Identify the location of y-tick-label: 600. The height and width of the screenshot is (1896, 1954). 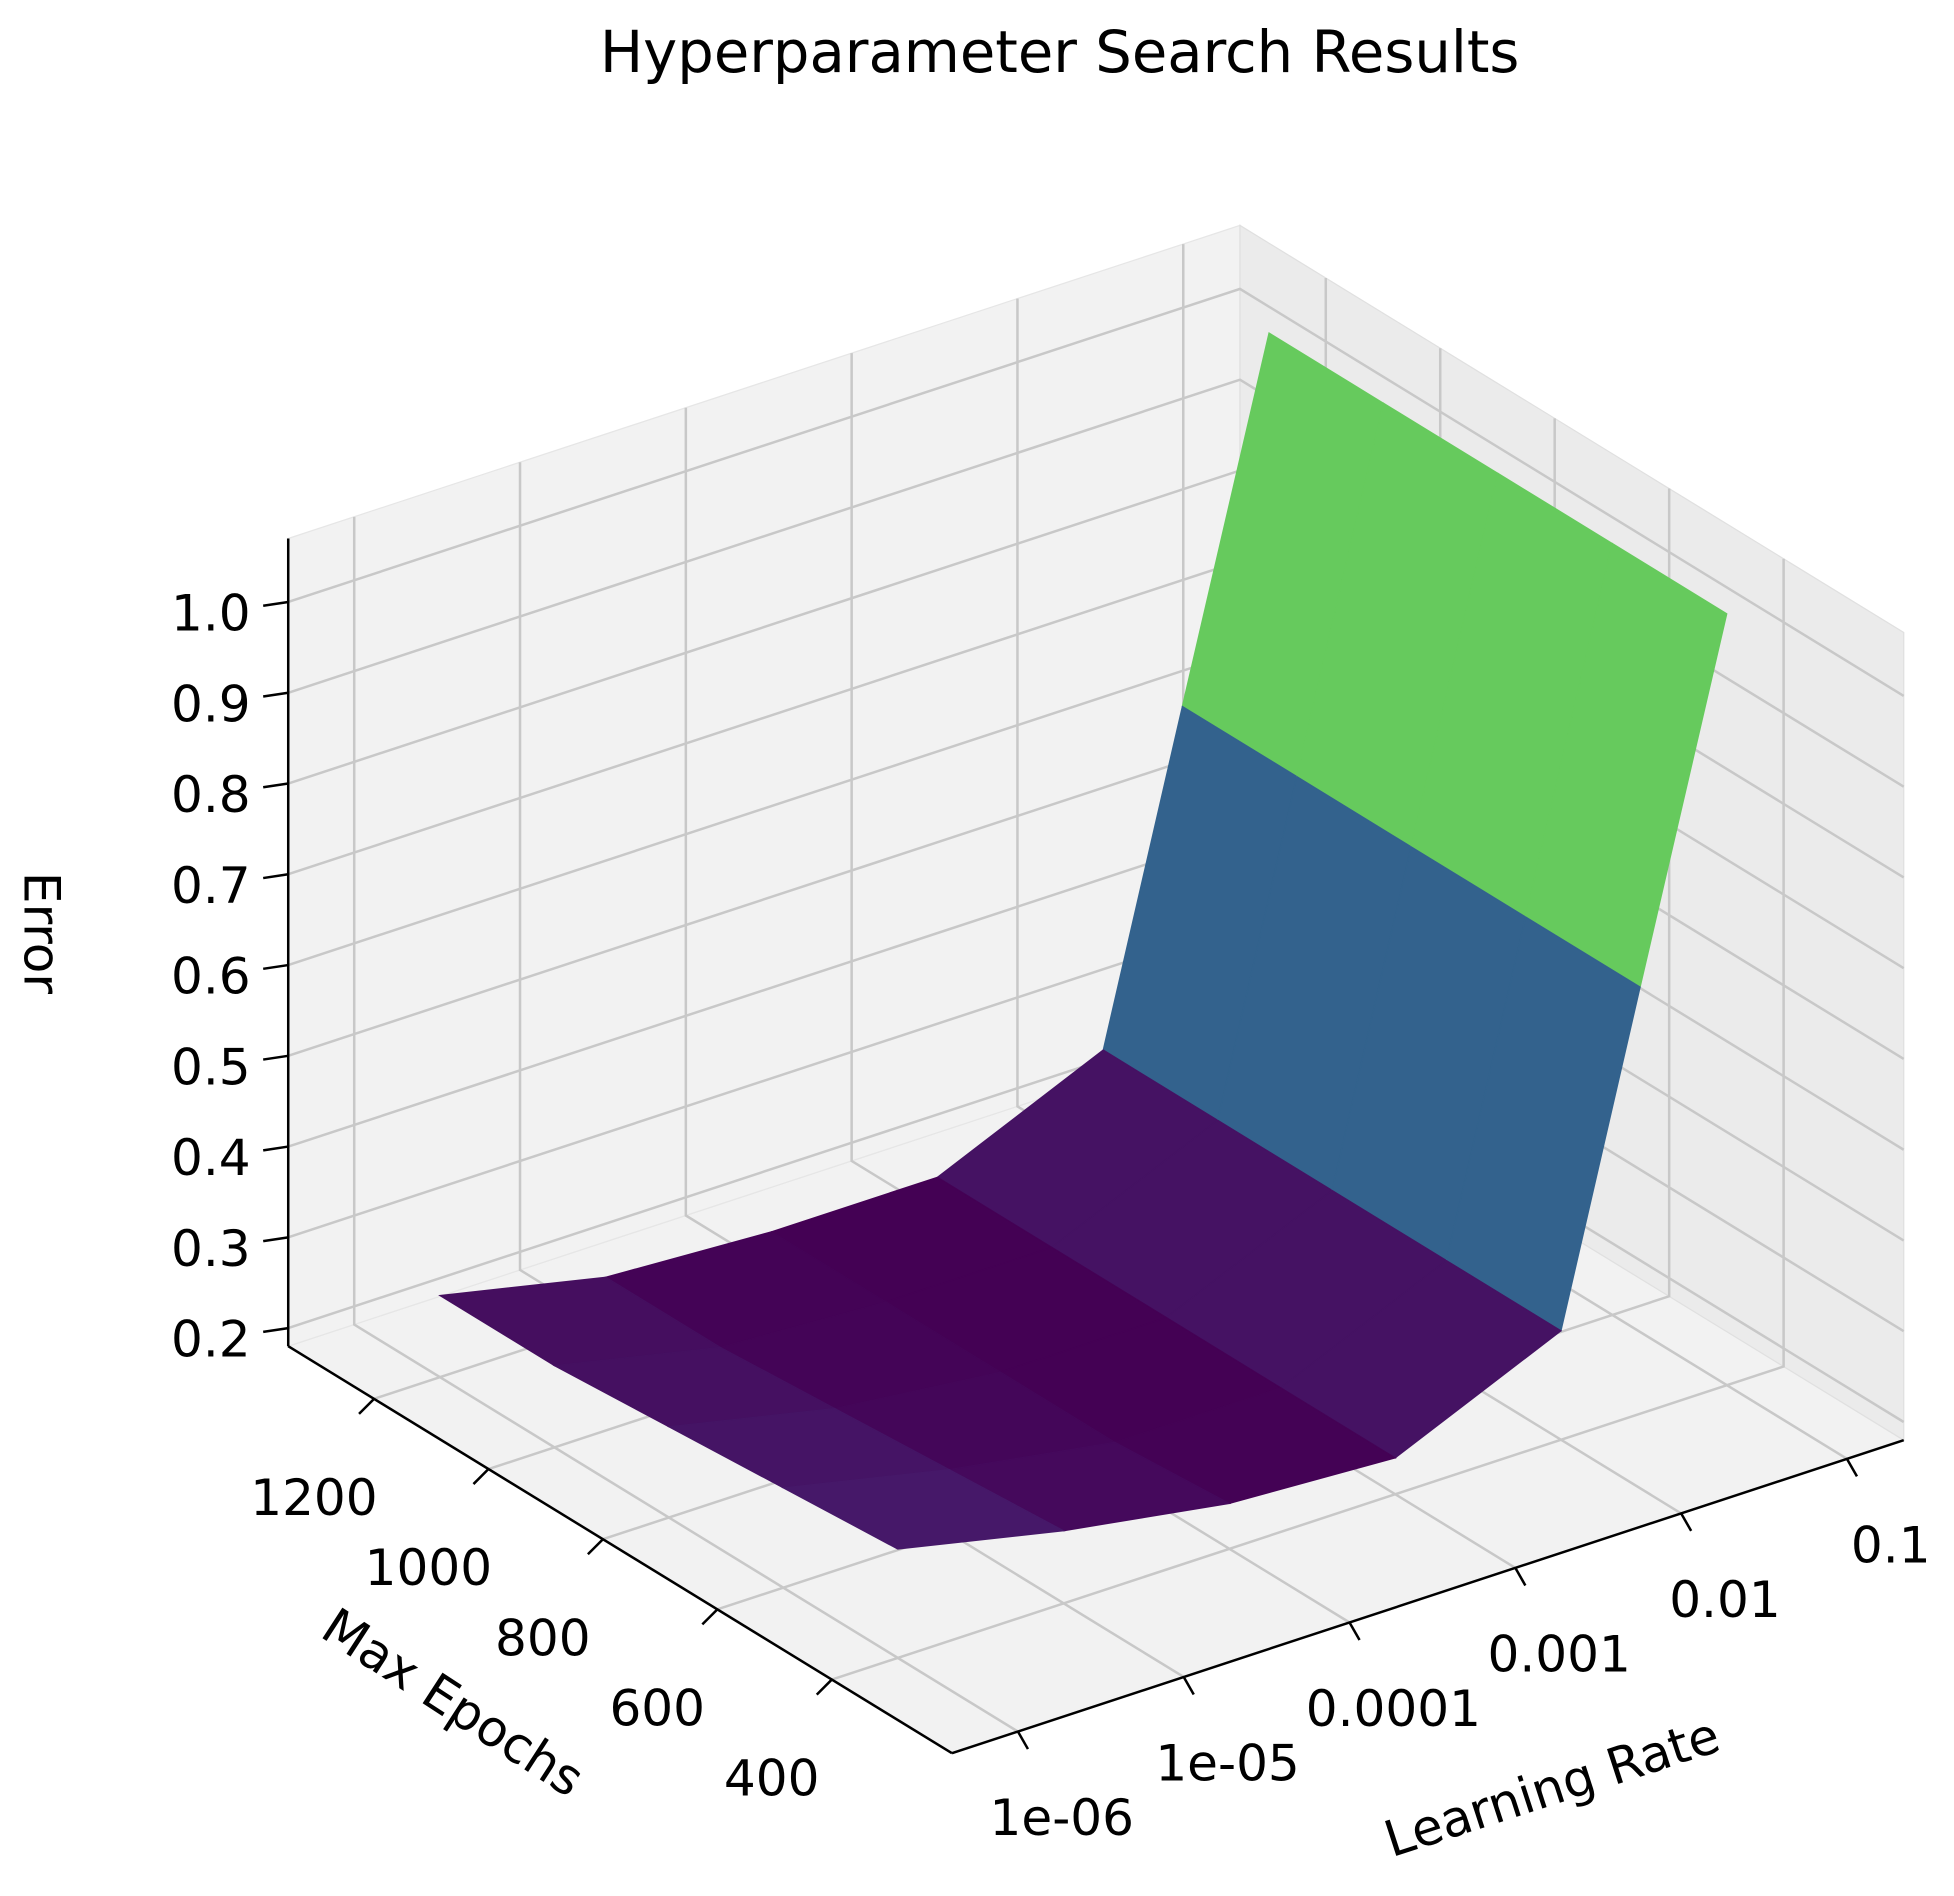
(657, 1709).